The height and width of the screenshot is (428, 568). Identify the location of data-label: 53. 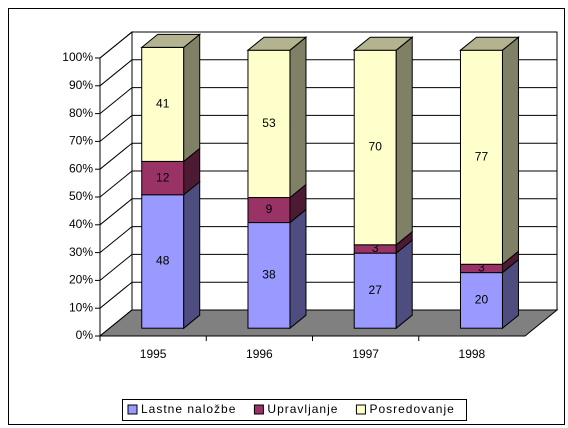
(269, 123).